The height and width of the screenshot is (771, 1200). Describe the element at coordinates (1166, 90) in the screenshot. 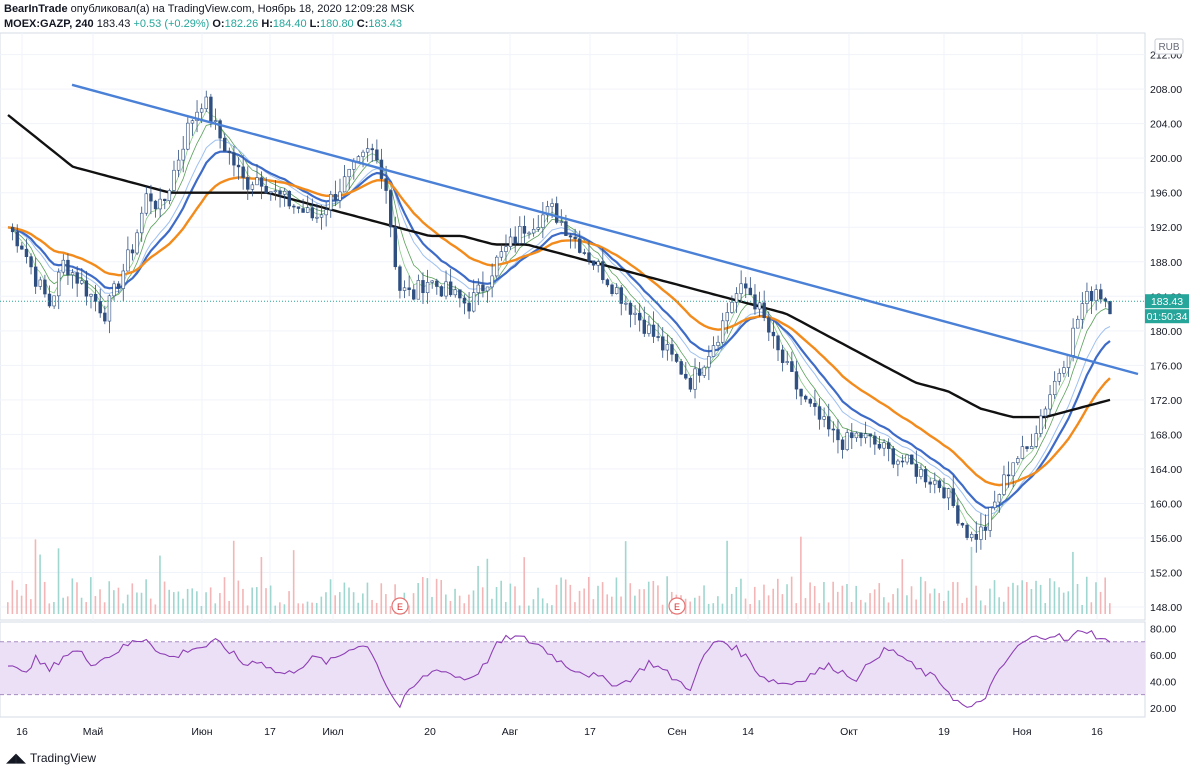

I see `price-tick-label: 208.00` at that location.